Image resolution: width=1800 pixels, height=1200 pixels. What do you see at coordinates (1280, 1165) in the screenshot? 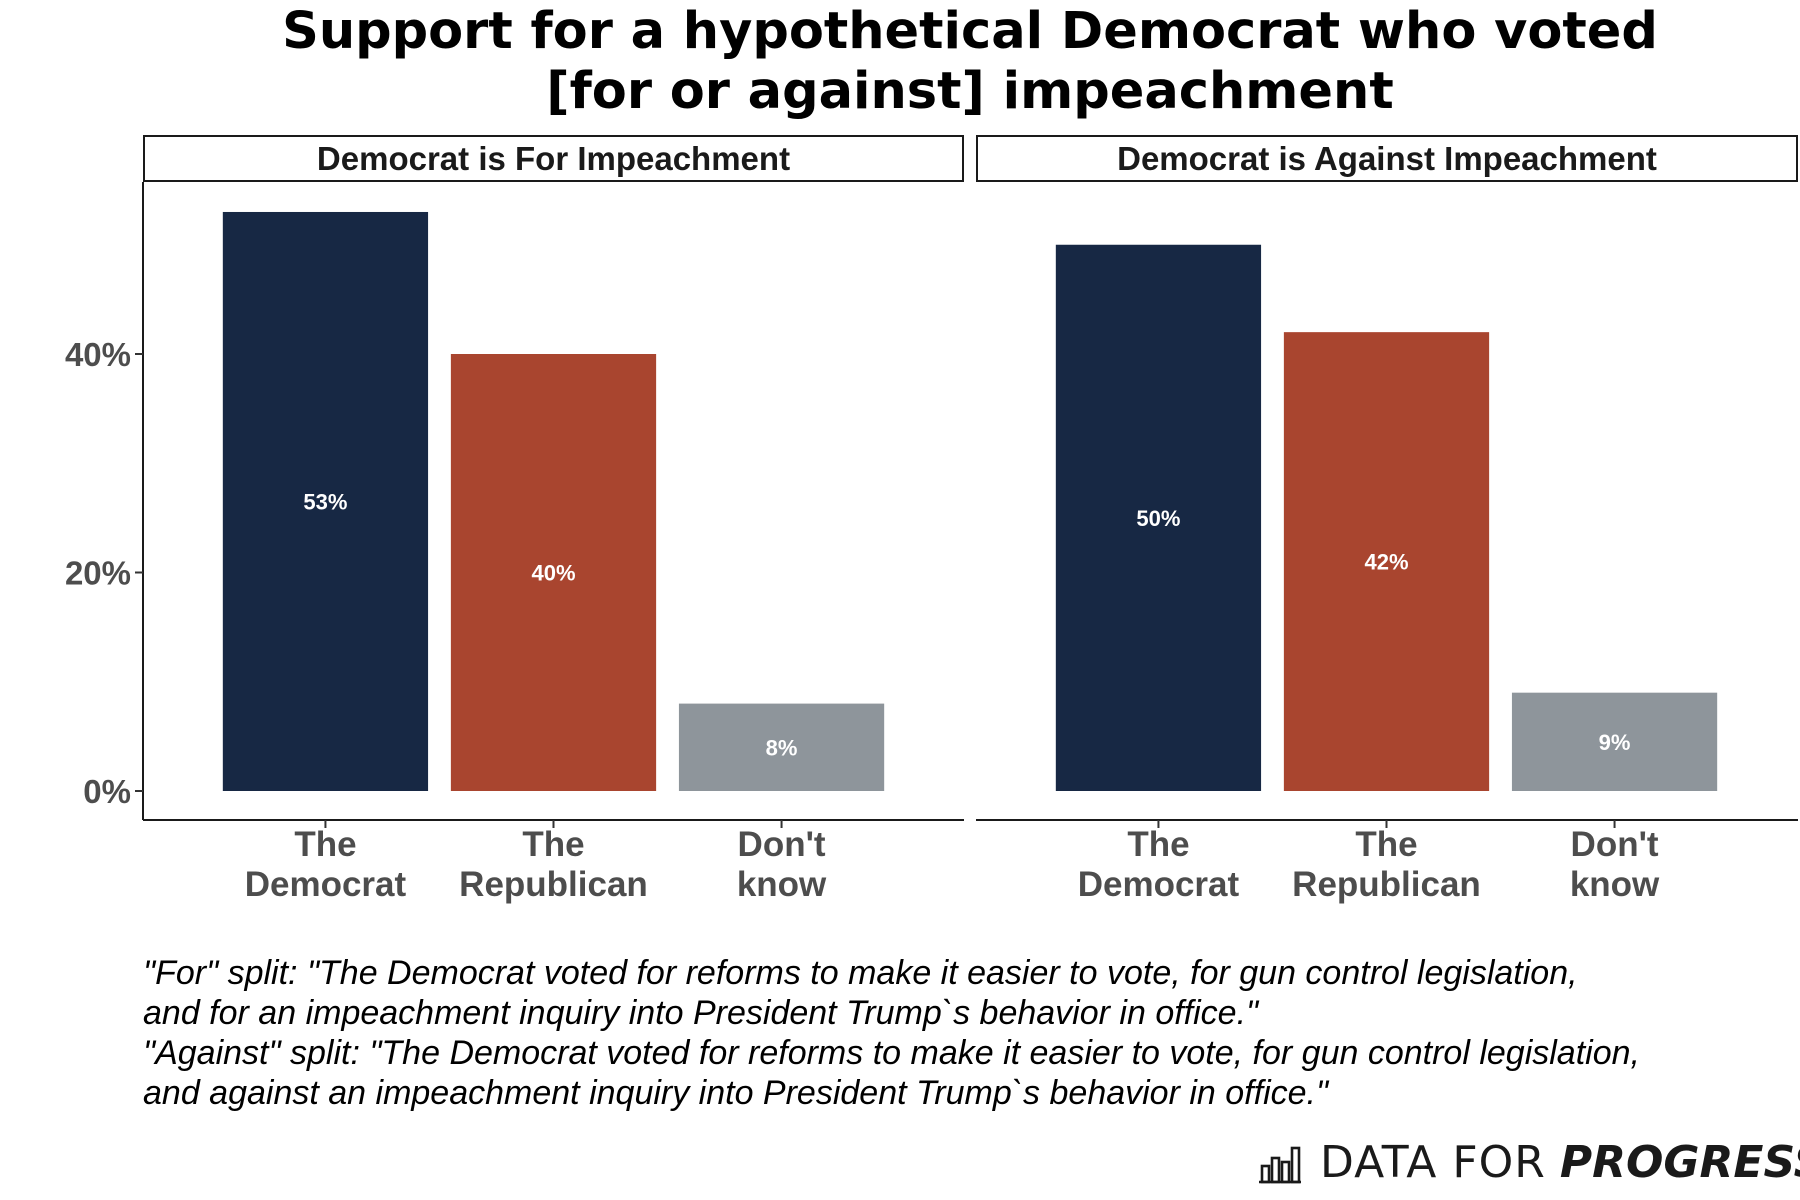
I see `bar-chart-logo-icon` at bounding box center [1280, 1165].